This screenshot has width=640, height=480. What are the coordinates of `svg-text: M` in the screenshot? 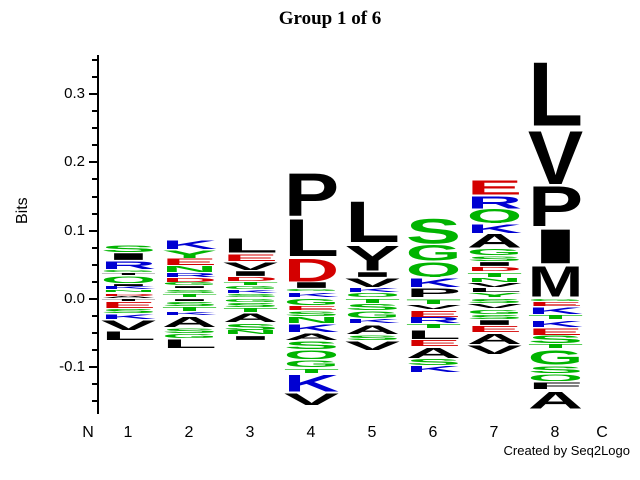 It's located at (555, 281).